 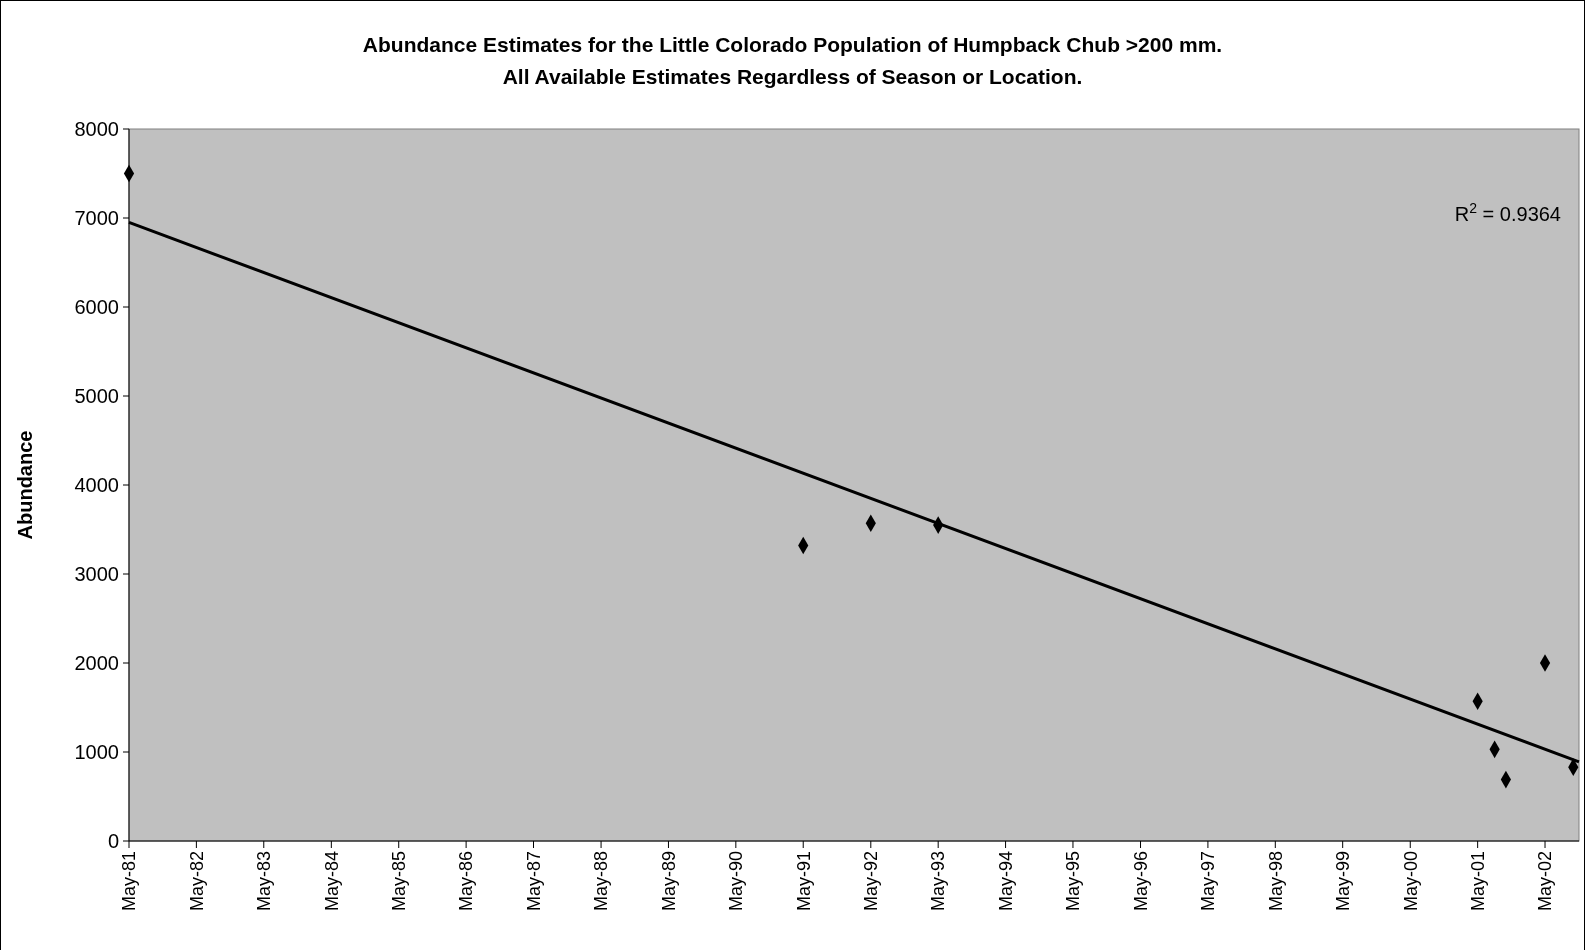 What do you see at coordinates (1410, 881) in the screenshot?
I see `x-tick-label: May-00` at bounding box center [1410, 881].